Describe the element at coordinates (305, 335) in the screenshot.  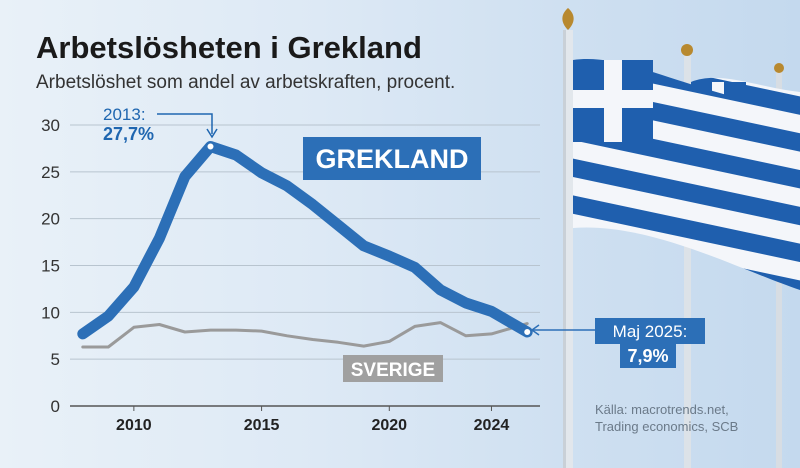
I see `series-line-sweden` at that location.